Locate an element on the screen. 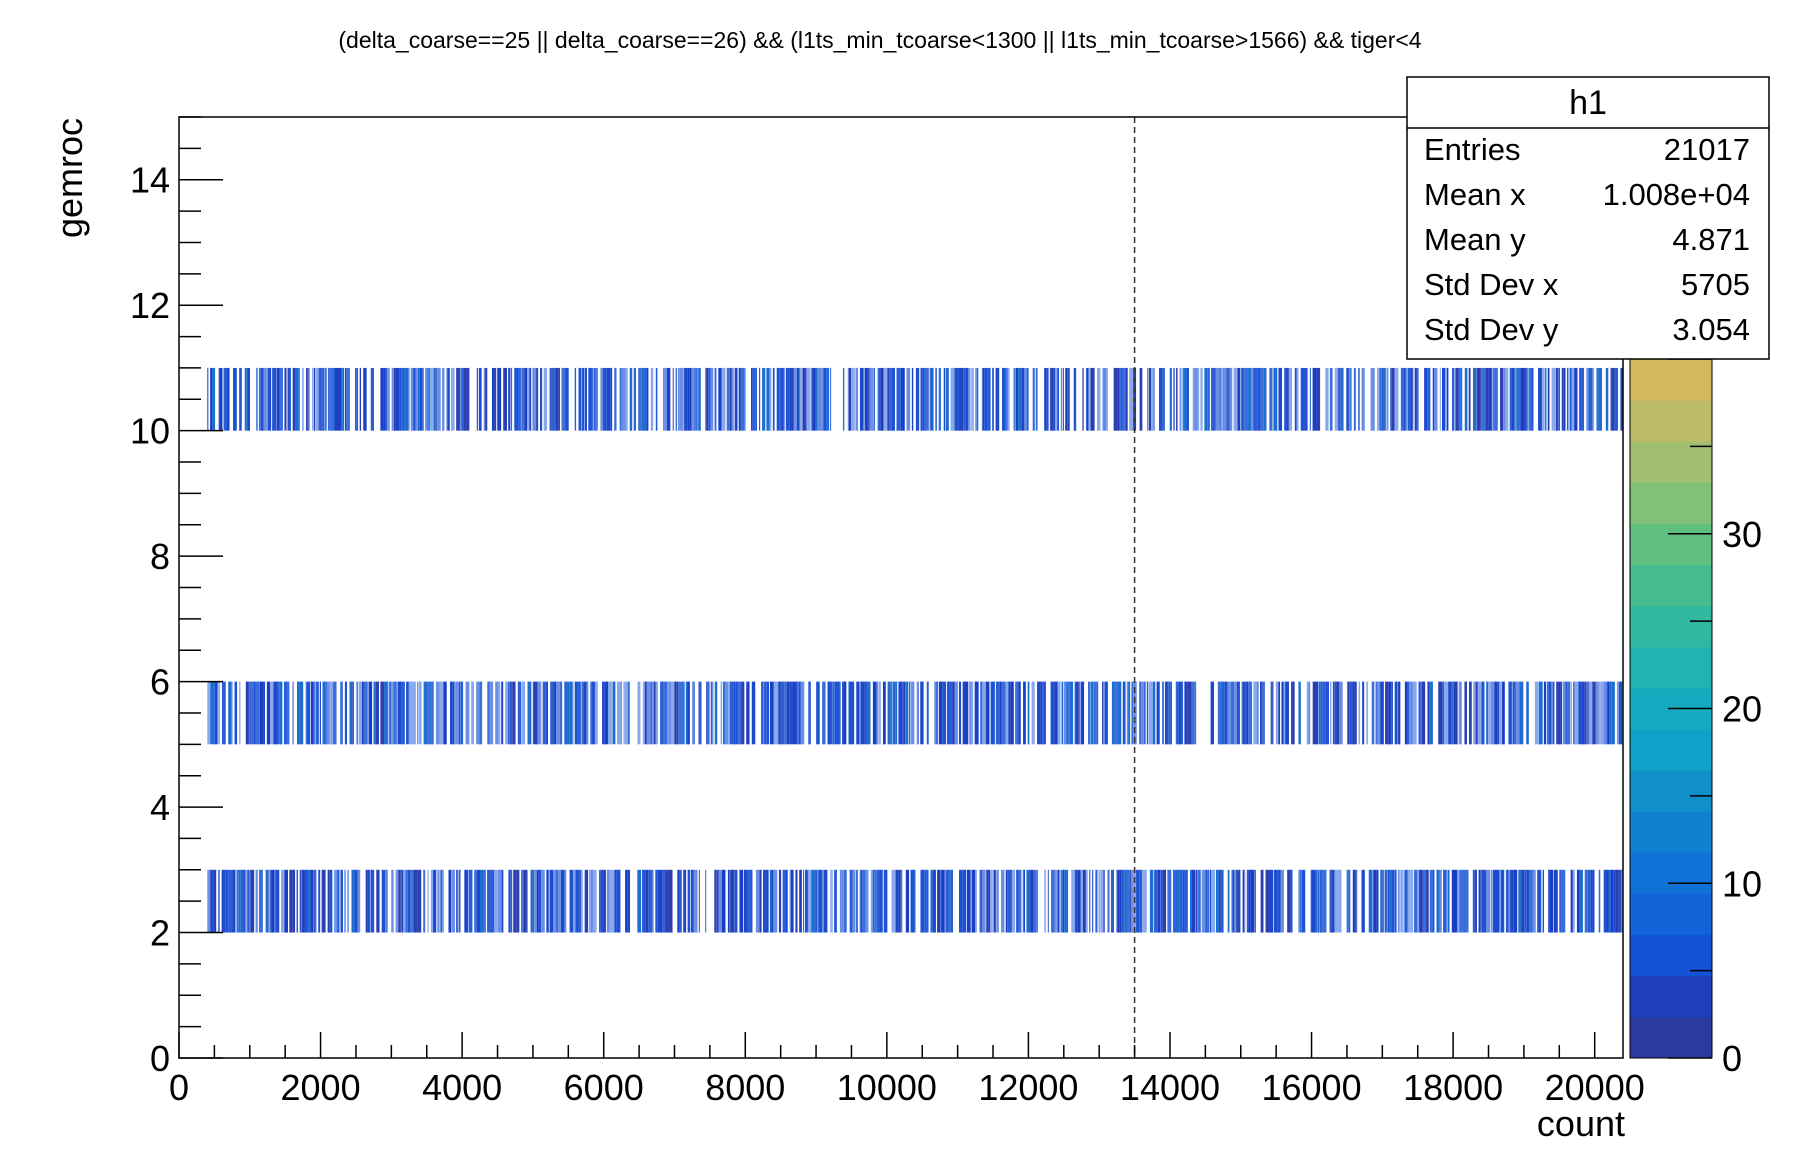 This screenshot has width=1796, height=1172. x-axis-label: count is located at coordinates (1581, 1123).